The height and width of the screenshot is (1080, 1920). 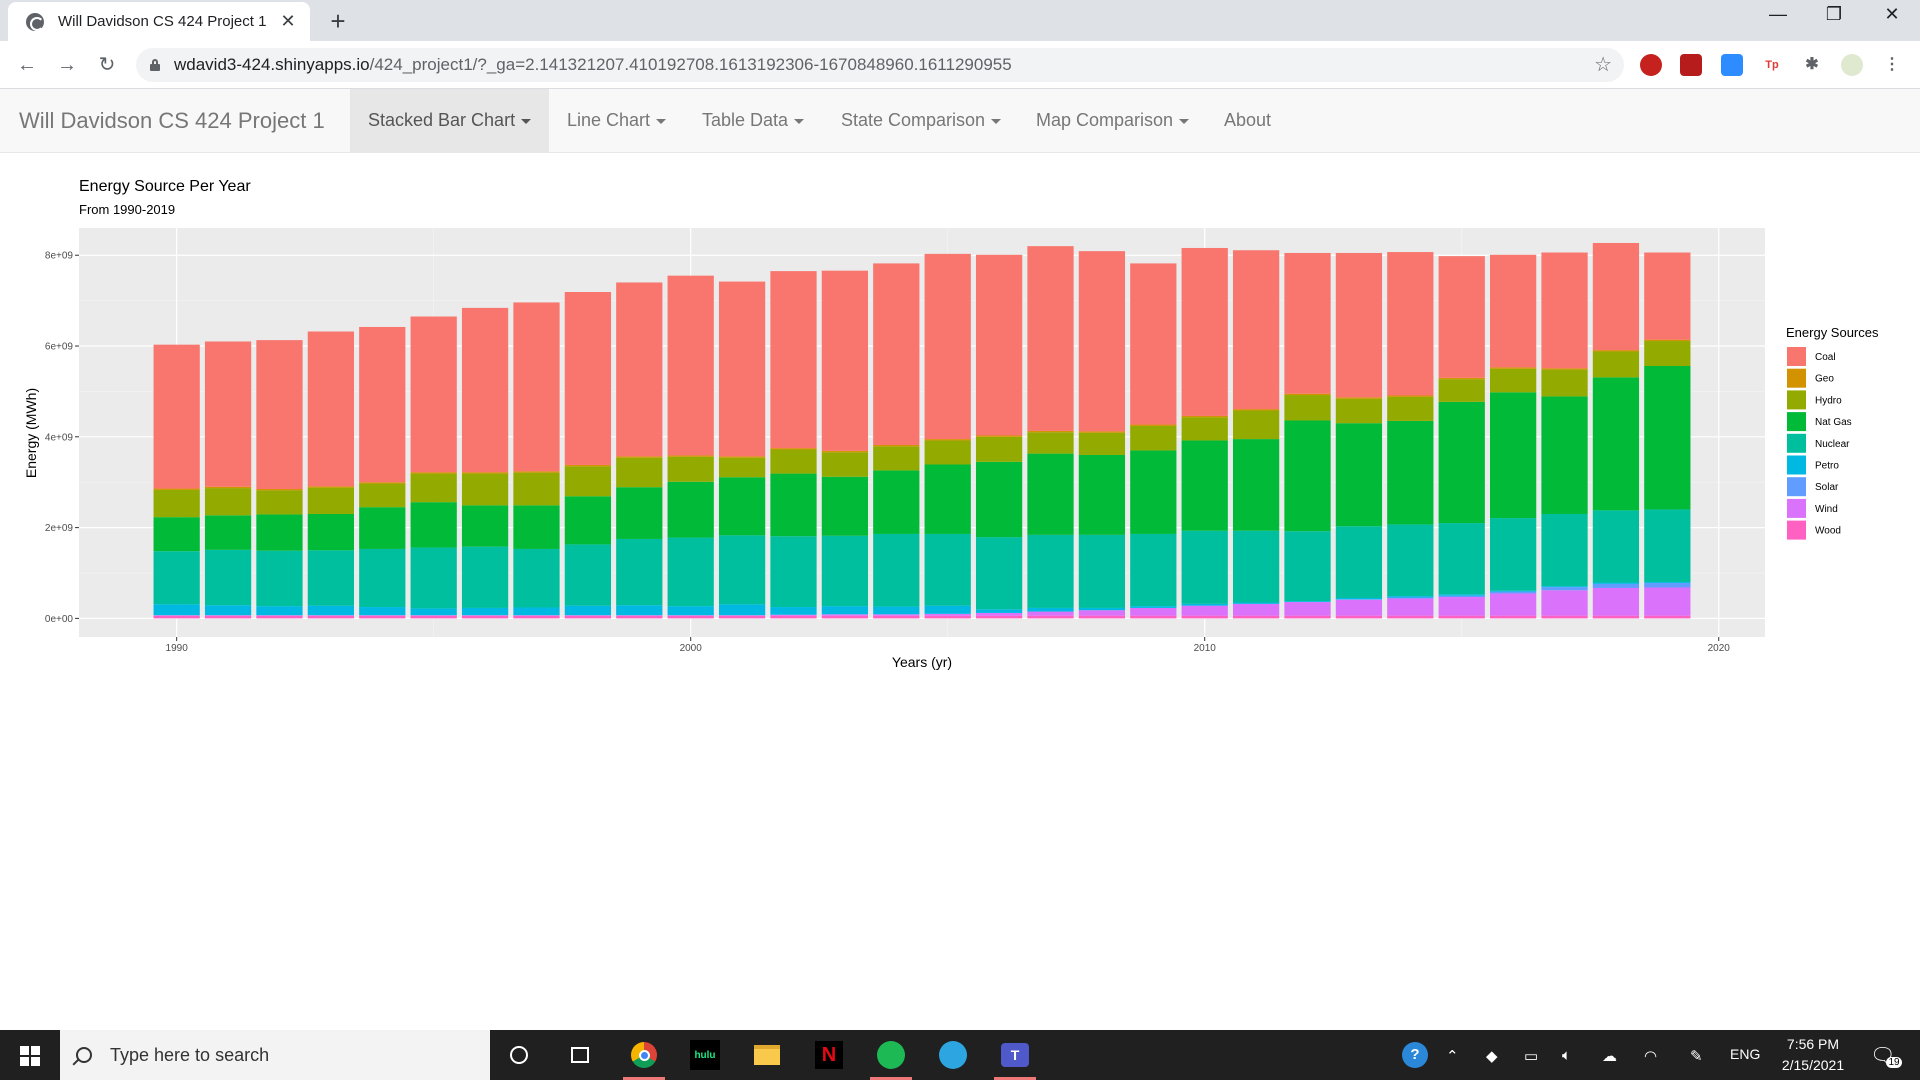 I want to click on teams-icon: T, so click(x=1015, y=1055).